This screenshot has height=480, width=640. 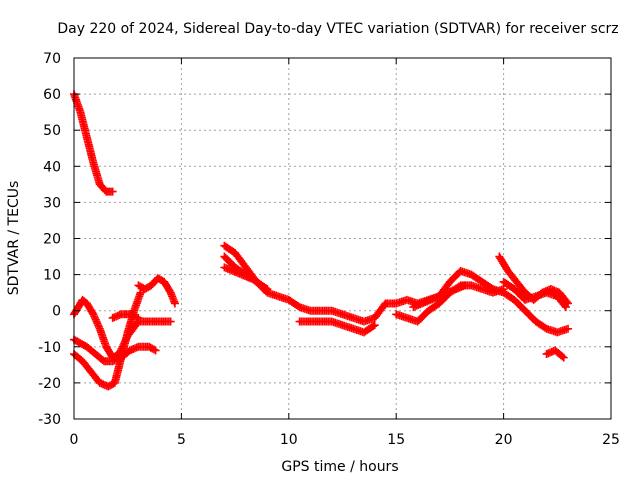 What do you see at coordinates (49, 348) in the screenshot?
I see `y-tick-label: -10` at bounding box center [49, 348].